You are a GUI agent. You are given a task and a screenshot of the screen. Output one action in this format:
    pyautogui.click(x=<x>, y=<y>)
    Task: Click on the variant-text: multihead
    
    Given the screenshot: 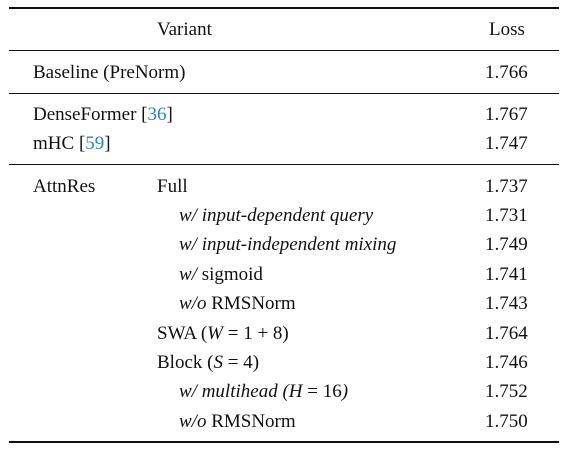 What is the action you would take?
    pyautogui.click(x=239, y=391)
    